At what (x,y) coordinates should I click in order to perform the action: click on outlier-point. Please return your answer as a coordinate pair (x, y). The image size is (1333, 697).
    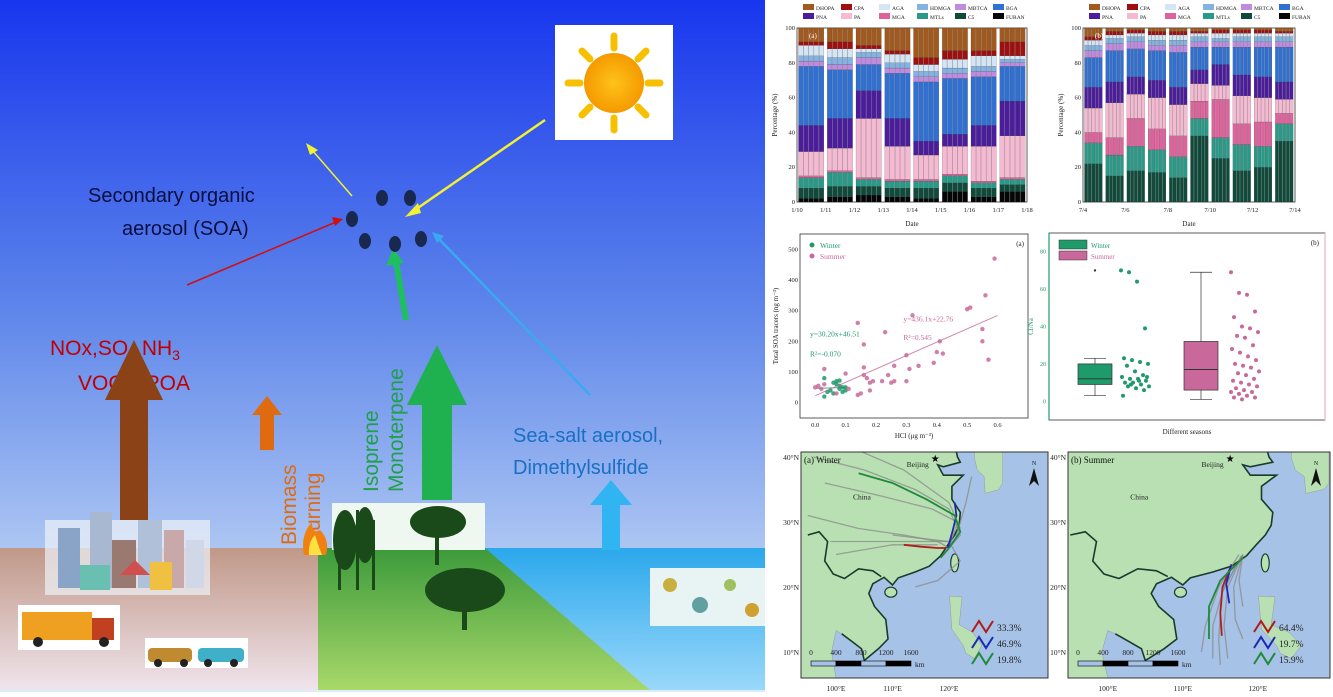
    Looking at the image, I should click on (1095, 270).